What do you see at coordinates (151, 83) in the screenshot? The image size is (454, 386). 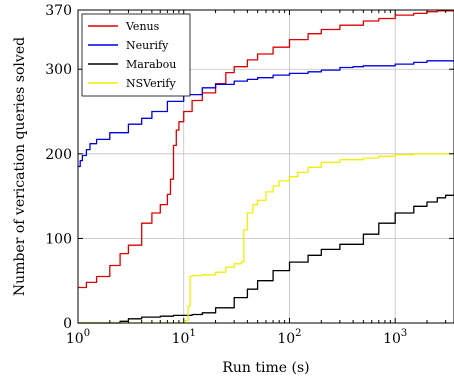 I see `legend-label-nsverify: NSVerify` at bounding box center [151, 83].